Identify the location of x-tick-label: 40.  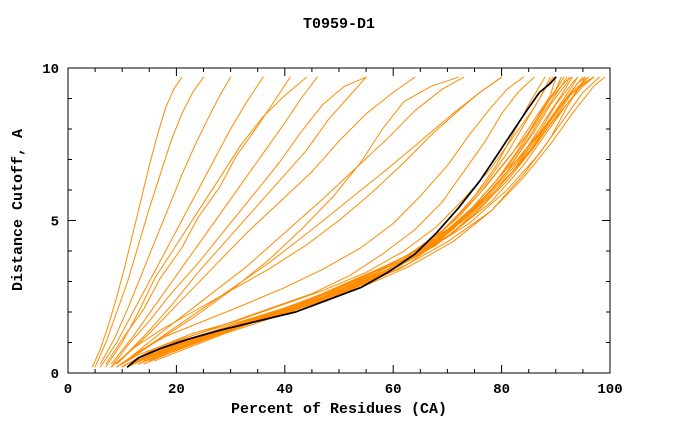
(284, 390).